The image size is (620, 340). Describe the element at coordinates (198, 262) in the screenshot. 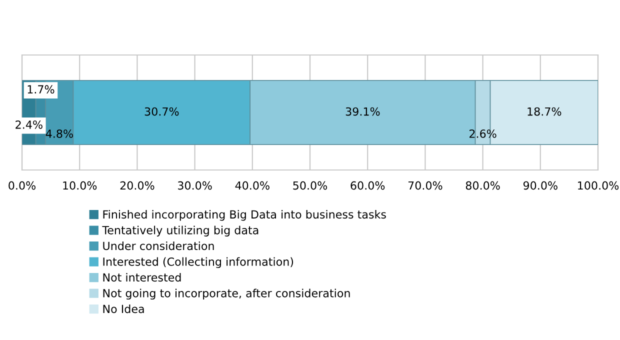

I see `legend-label: Interested (Collecting information)` at that location.